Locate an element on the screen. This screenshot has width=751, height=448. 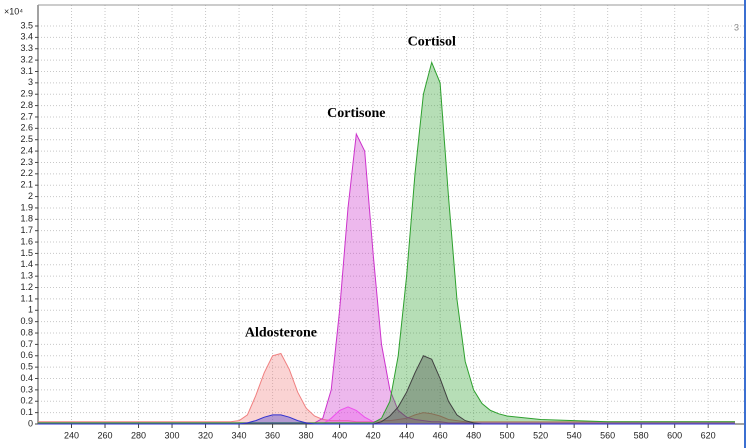
y-tick-label: 2.1 is located at coordinates (26, 185).